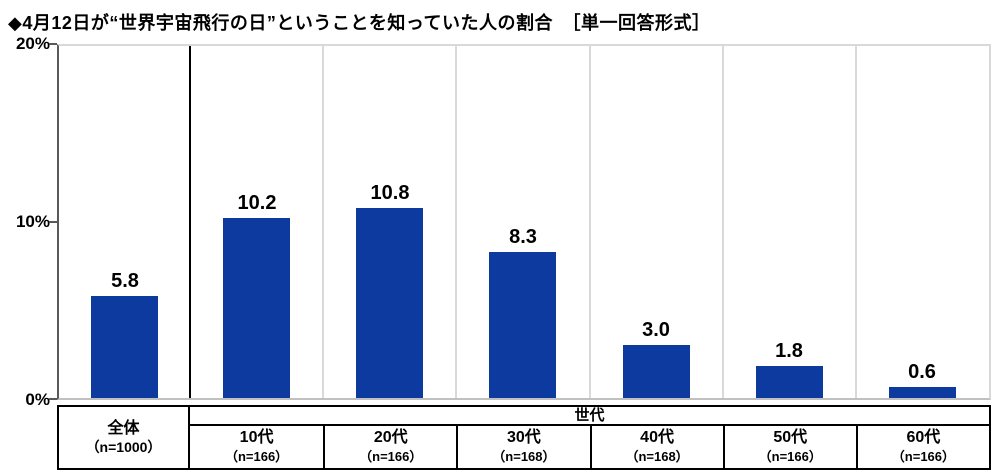 This screenshot has width=1000, height=473. I want to click on sample-size-label: （n=1000）, so click(123, 447).